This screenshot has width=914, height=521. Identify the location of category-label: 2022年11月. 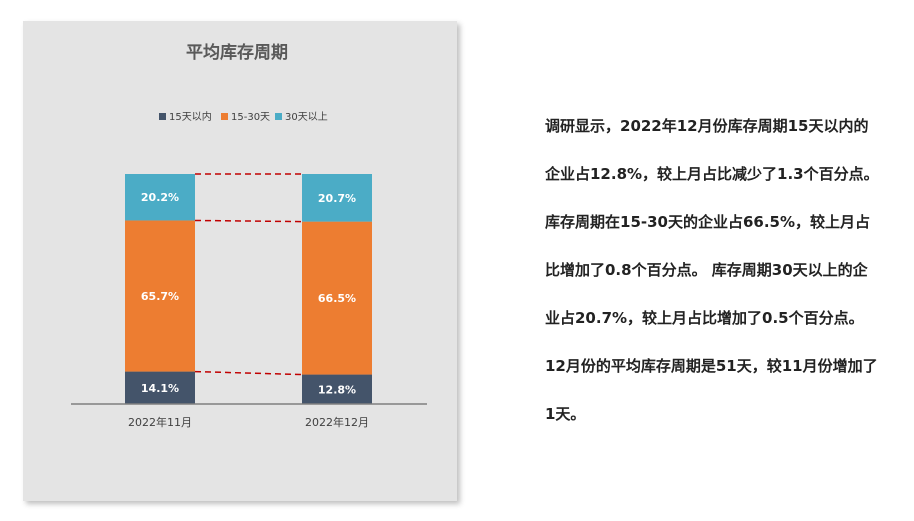
(160, 422).